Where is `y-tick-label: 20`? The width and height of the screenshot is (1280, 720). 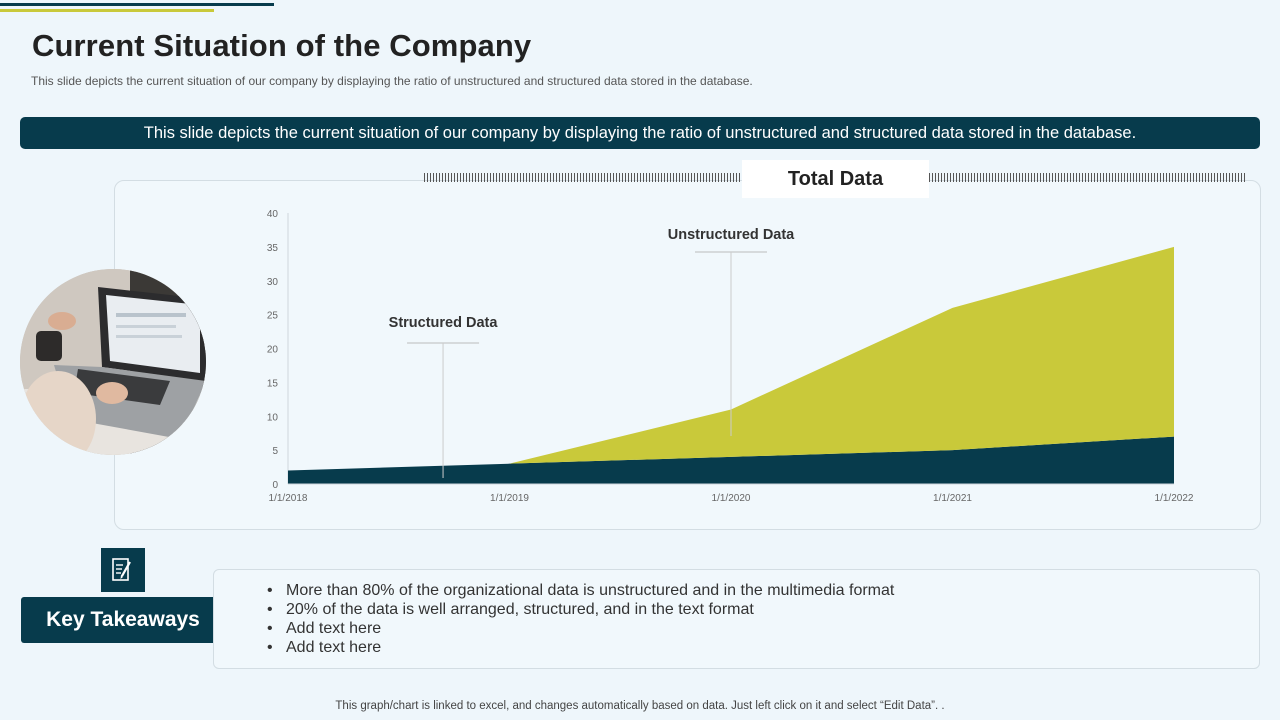
y-tick-label: 20 is located at coordinates (273, 350).